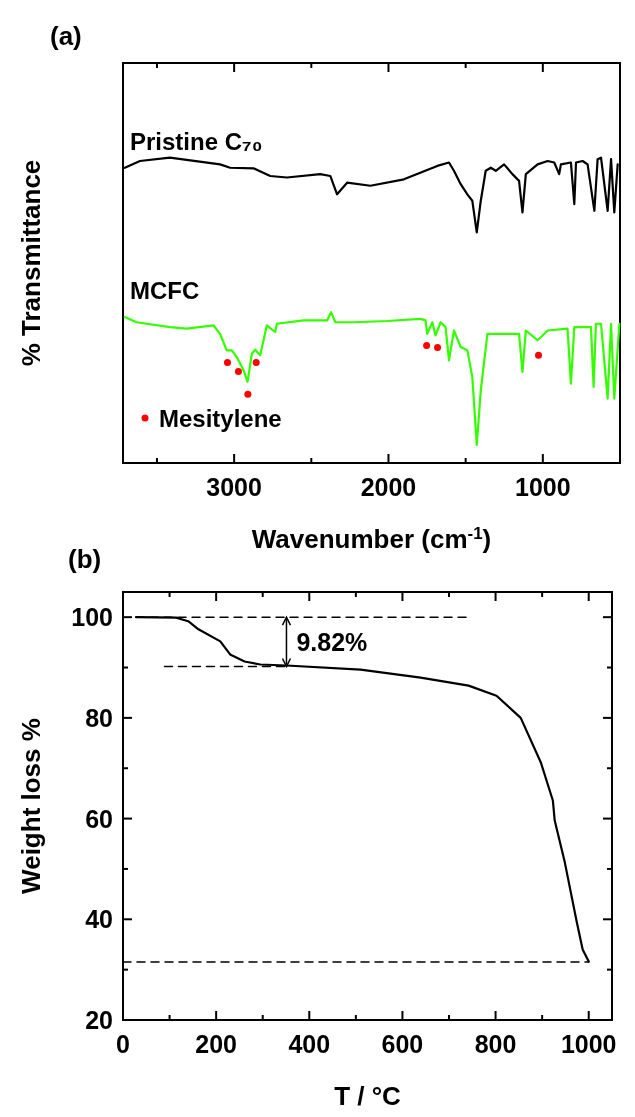 The image size is (635, 1117). Describe the element at coordinates (402, 1044) in the screenshot. I see `x-tick-label: 600` at that location.